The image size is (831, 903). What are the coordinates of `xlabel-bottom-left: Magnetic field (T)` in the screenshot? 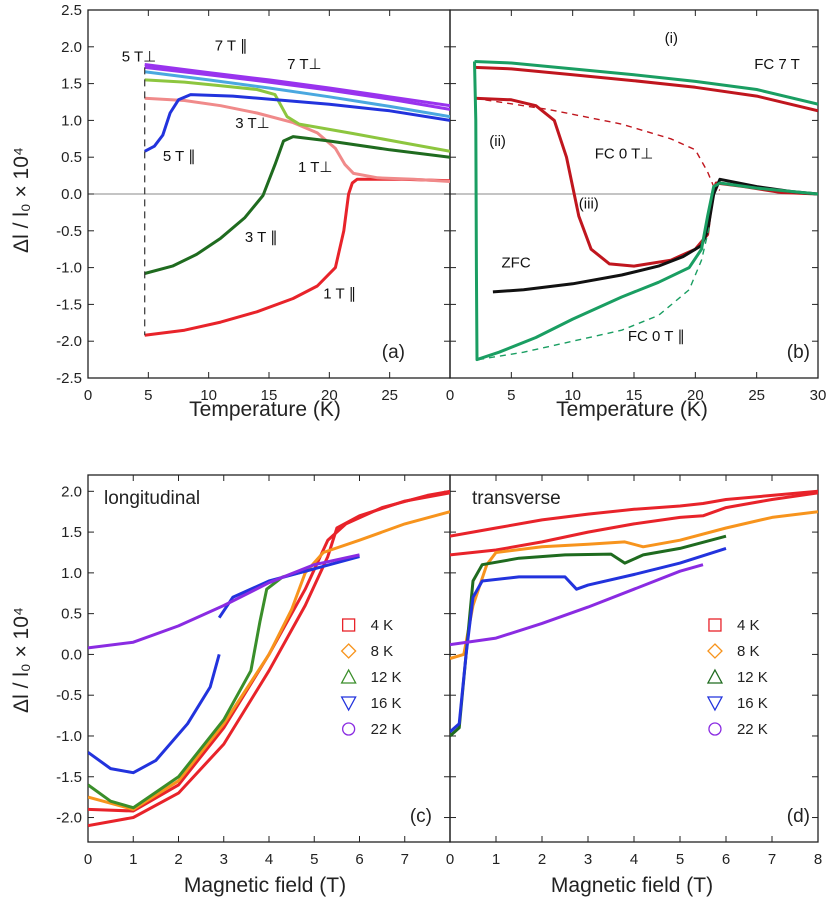 It's located at (265, 885).